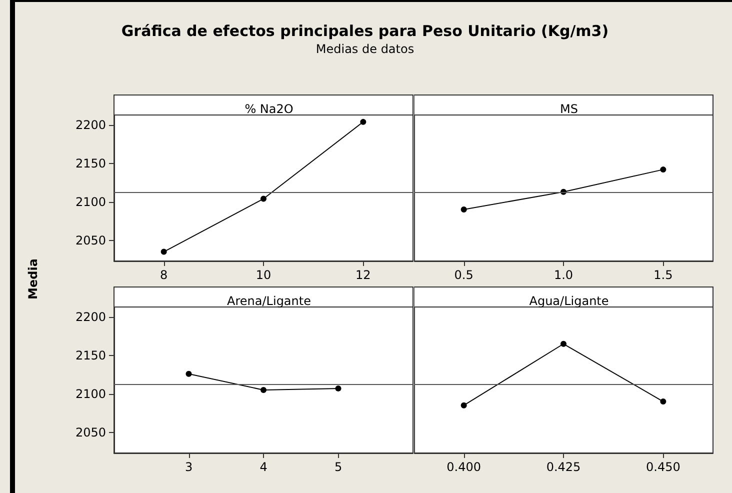 This screenshot has width=732, height=493. I want to click on text: Gráfica de efectos principales para Peso Unitario (Kg/m3), so click(365, 31).